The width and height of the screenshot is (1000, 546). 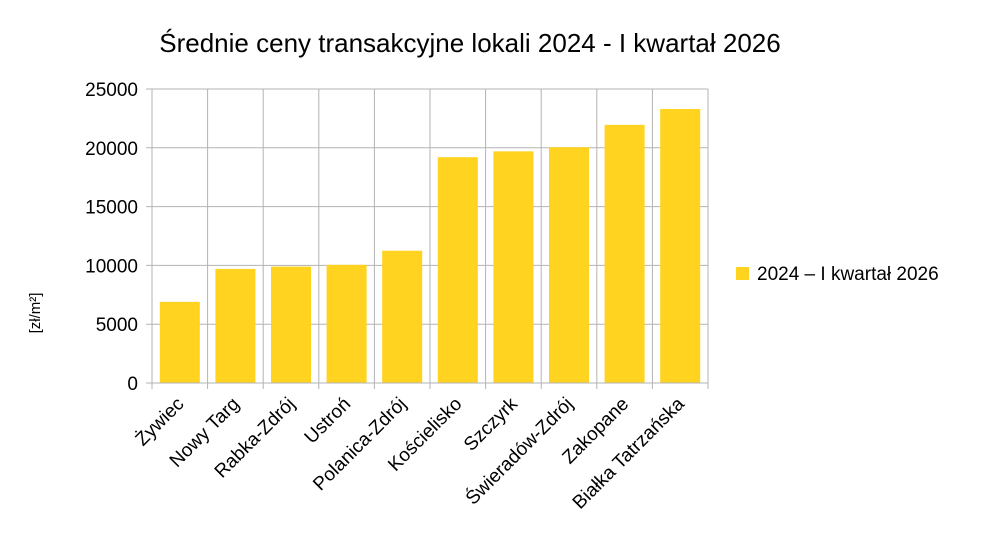 What do you see at coordinates (111, 266) in the screenshot?
I see `y-tick-label: 10000` at bounding box center [111, 266].